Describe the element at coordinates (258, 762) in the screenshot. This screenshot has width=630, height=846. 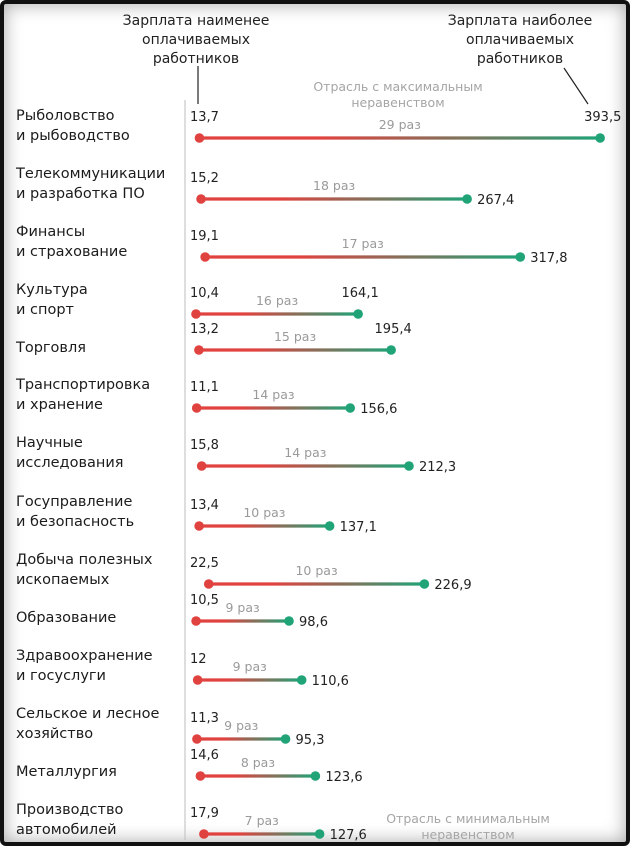
I see `ratio-label: 8 раз` at that location.